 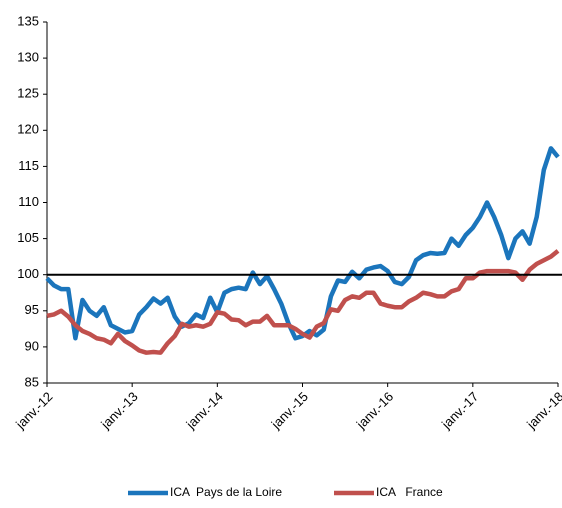 What do you see at coordinates (28, 273) in the screenshot?
I see `y-tick-label: 100` at bounding box center [28, 273].